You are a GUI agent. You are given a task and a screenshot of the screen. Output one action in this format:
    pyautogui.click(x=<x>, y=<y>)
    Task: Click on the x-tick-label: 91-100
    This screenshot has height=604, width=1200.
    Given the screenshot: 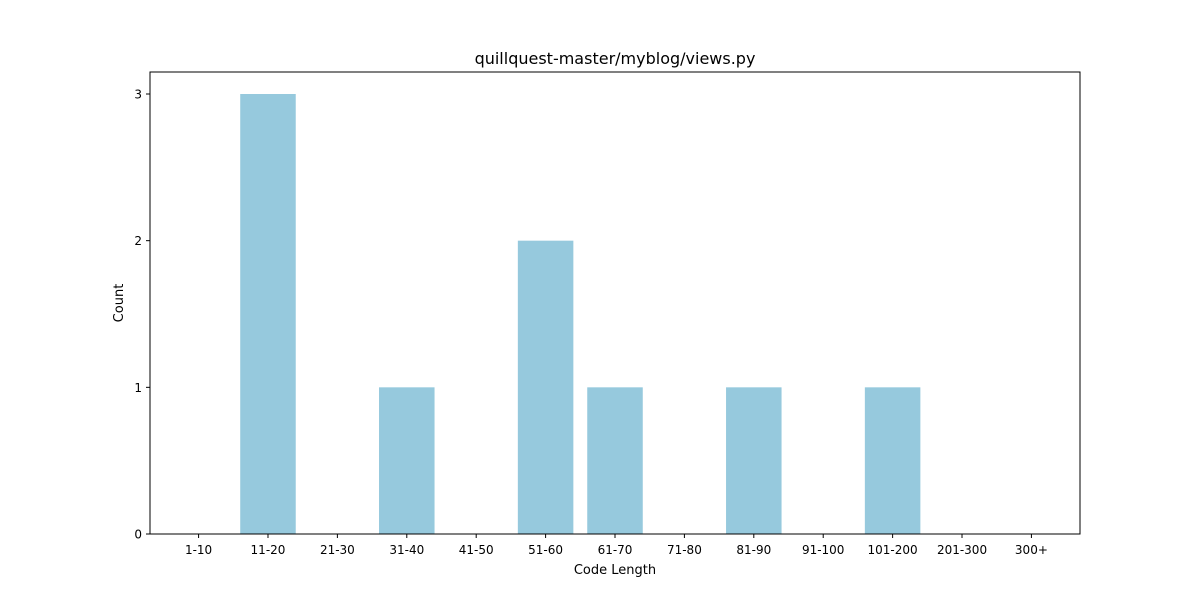 What is the action you would take?
    pyautogui.click(x=823, y=550)
    